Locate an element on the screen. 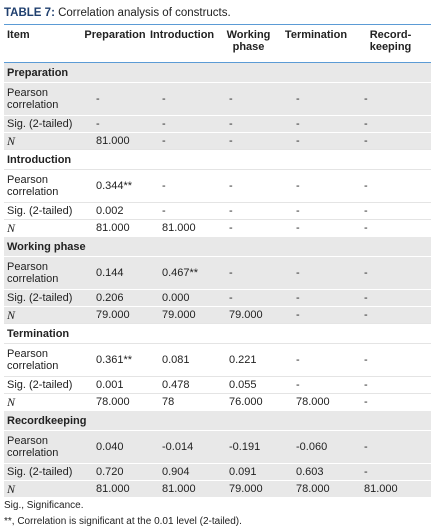  cell-value: 0.361** is located at coordinates (115, 360).